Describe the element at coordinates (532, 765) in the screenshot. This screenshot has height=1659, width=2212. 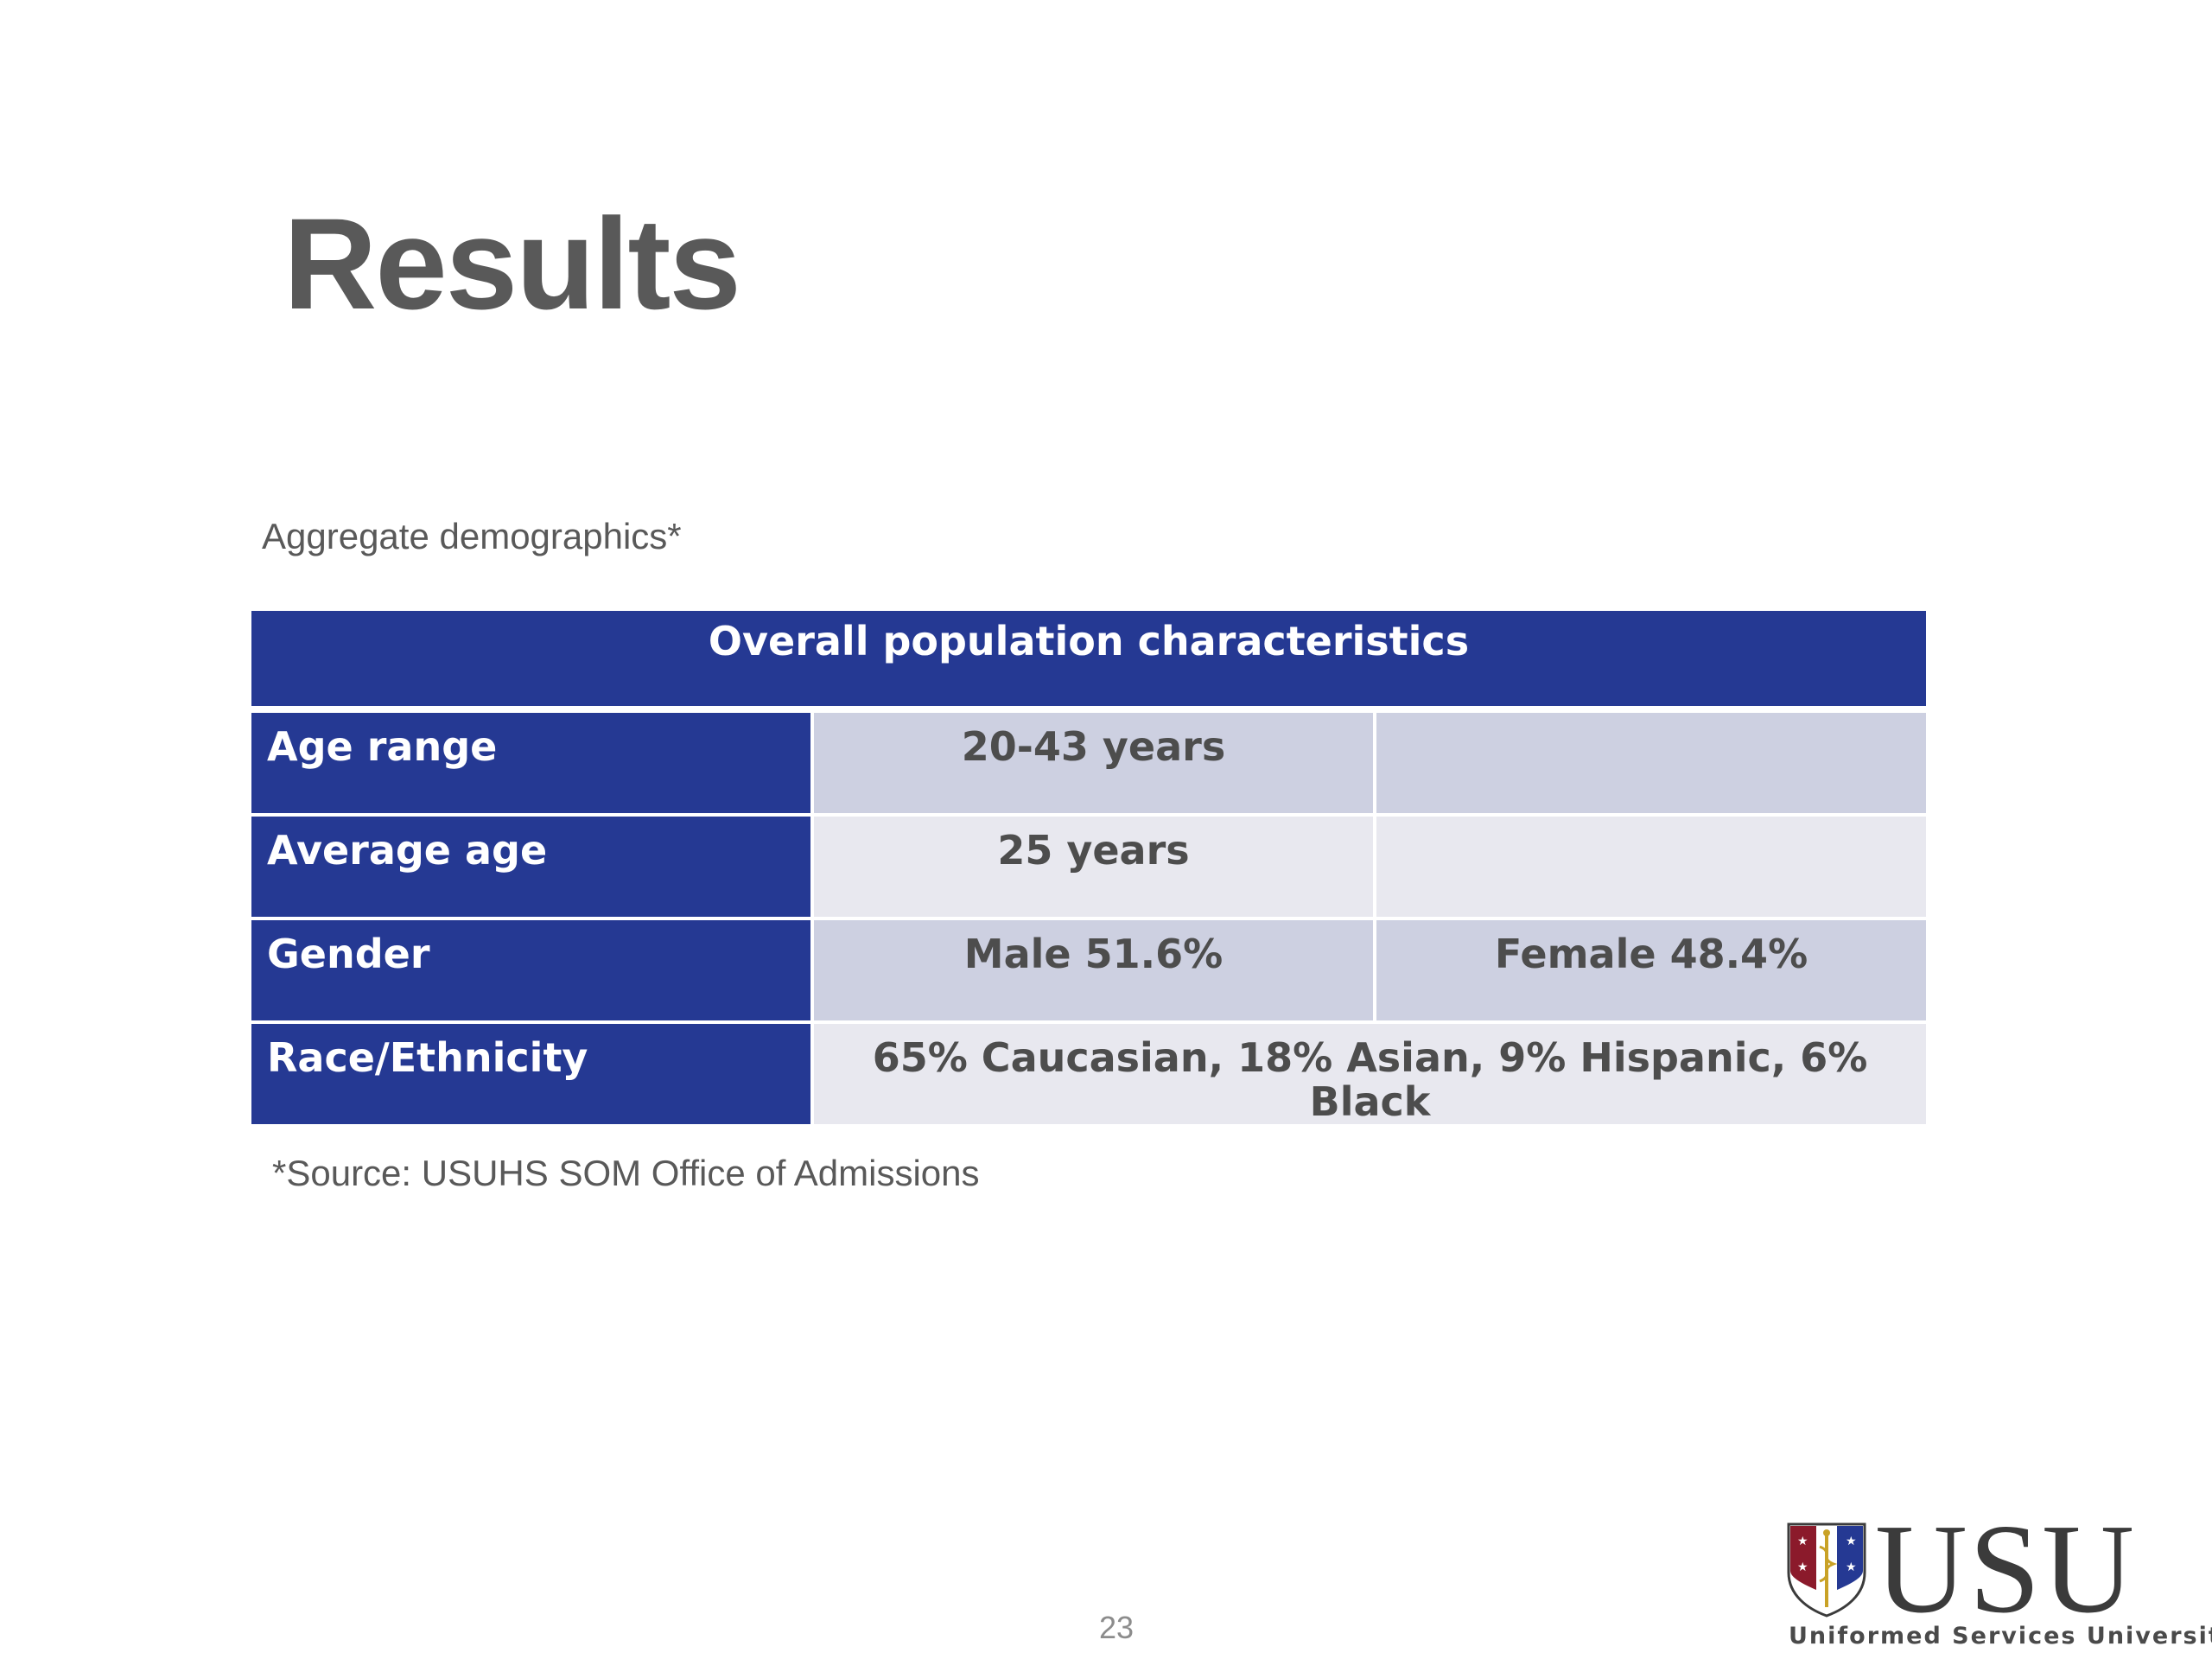
I see `row-label-age-range: Age range` at that location.